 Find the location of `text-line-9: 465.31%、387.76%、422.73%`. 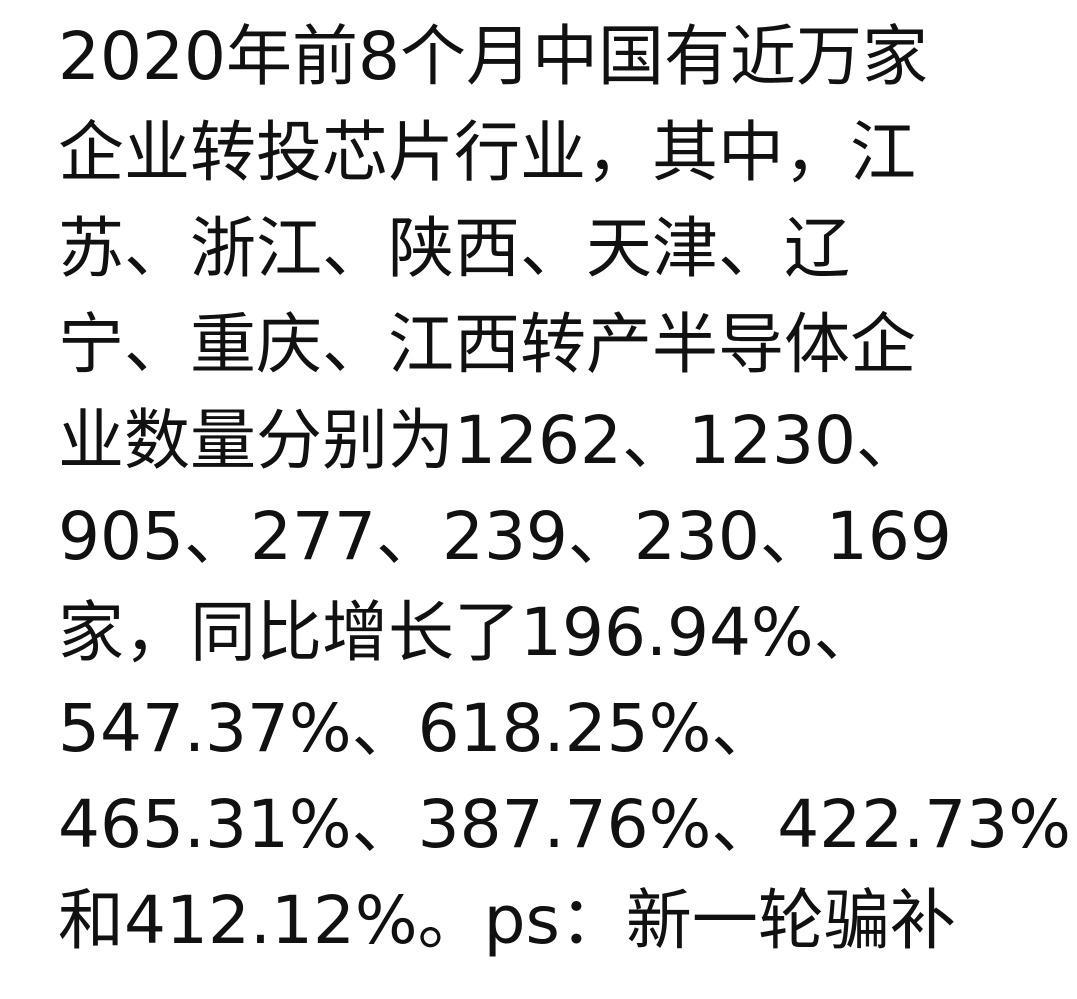

text-line-9: 465.31%、387.76%、422.73% is located at coordinates (564, 824).